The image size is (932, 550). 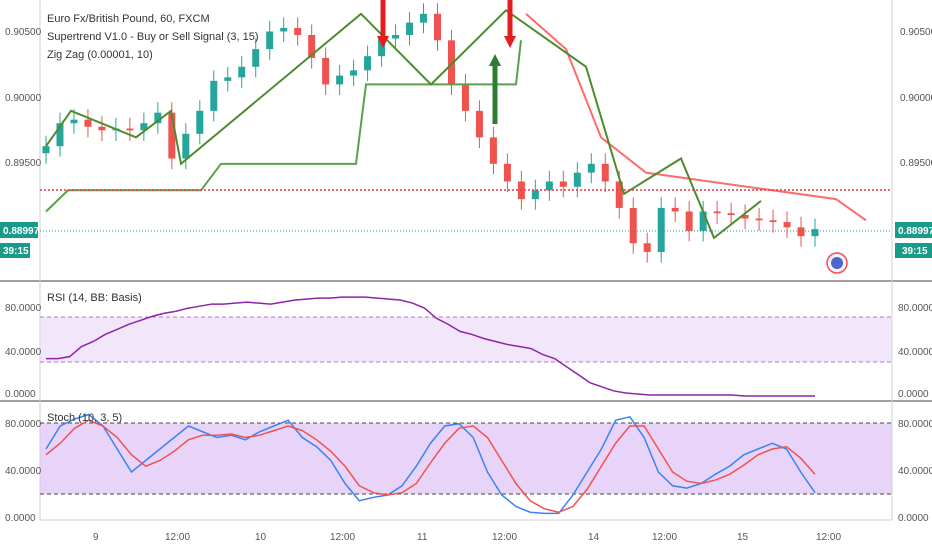 What do you see at coordinates (837, 263) in the screenshot?
I see `event-marker-icon` at bounding box center [837, 263].